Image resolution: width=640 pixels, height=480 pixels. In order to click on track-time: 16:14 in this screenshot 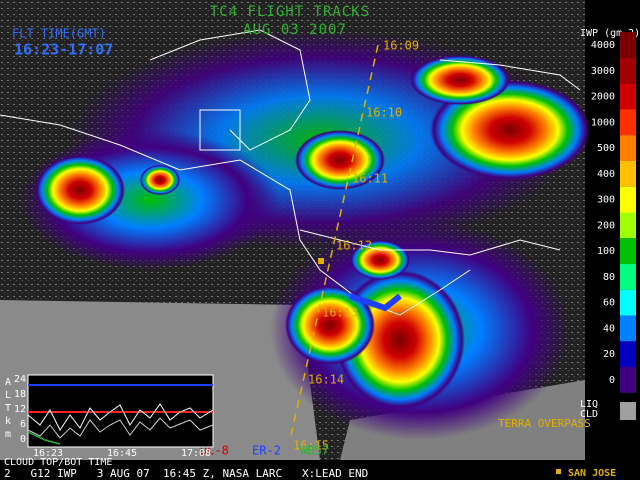, I will do `click(326, 380)`.